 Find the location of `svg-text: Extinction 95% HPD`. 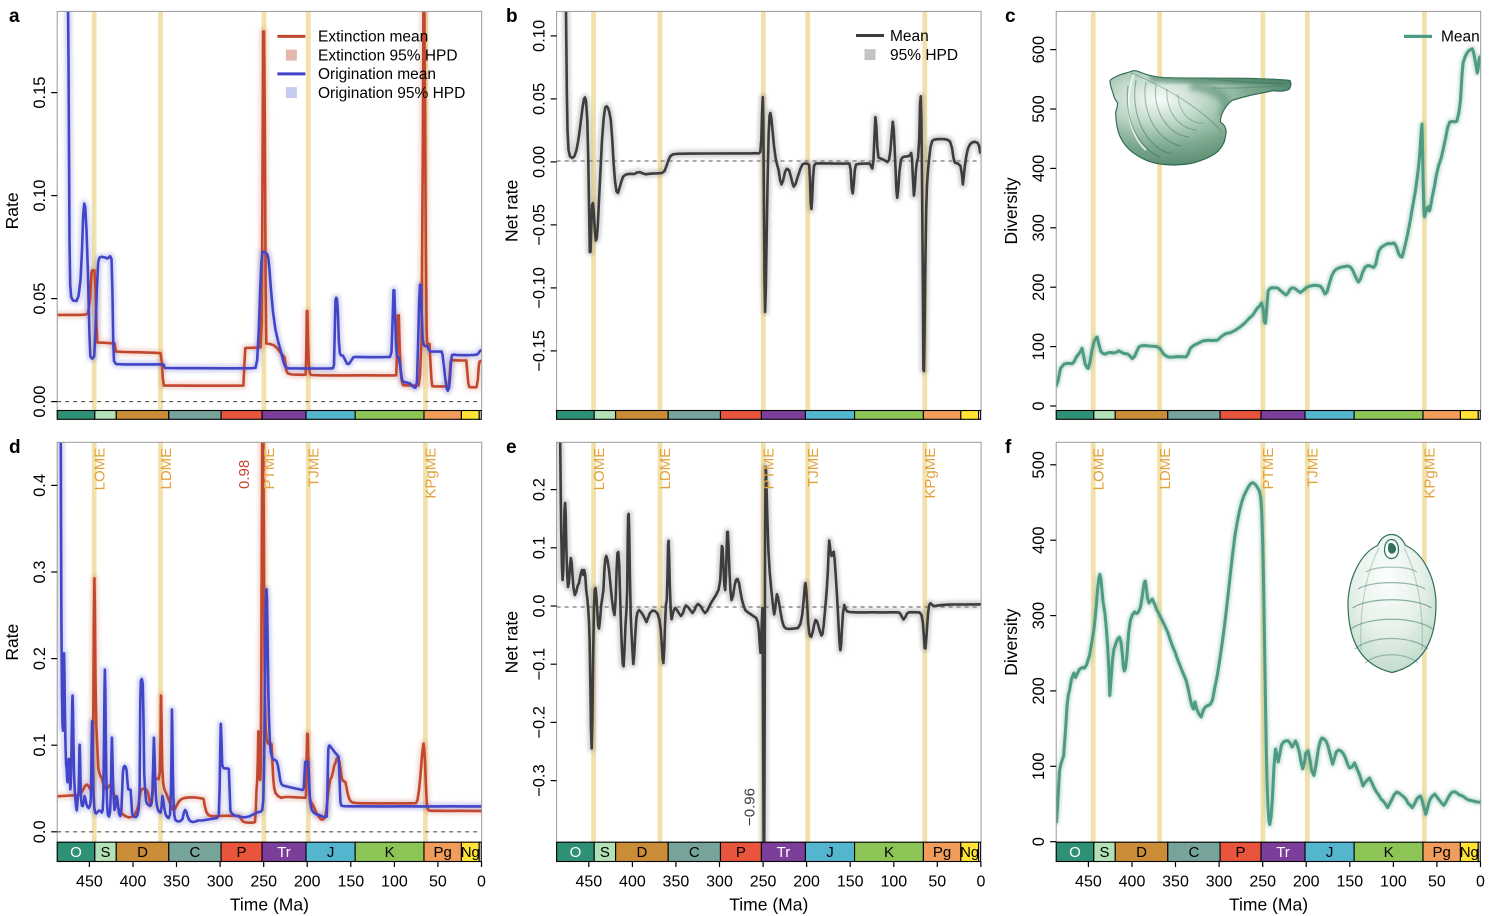

svg-text: Extinction 95% HPD is located at coordinates (388, 55).